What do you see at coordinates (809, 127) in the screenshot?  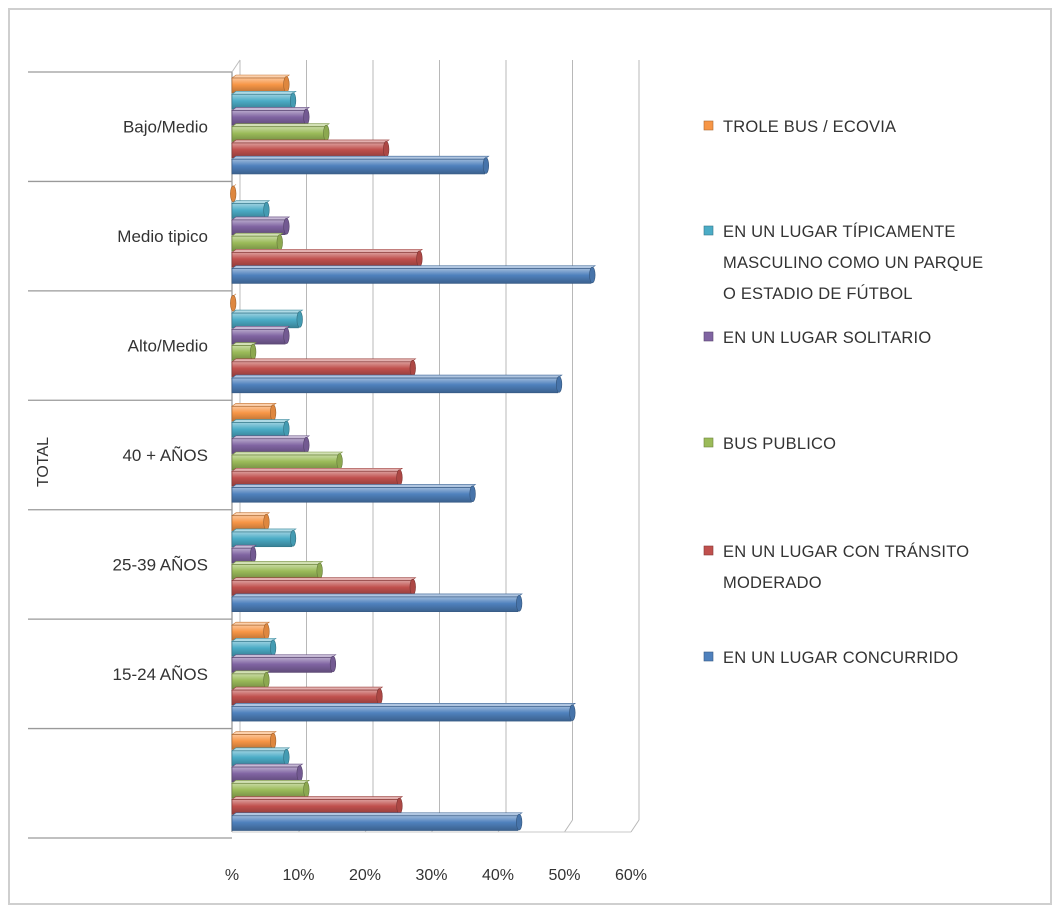 I see `legend-label: TROLE BUS / ECOVIA` at bounding box center [809, 127].